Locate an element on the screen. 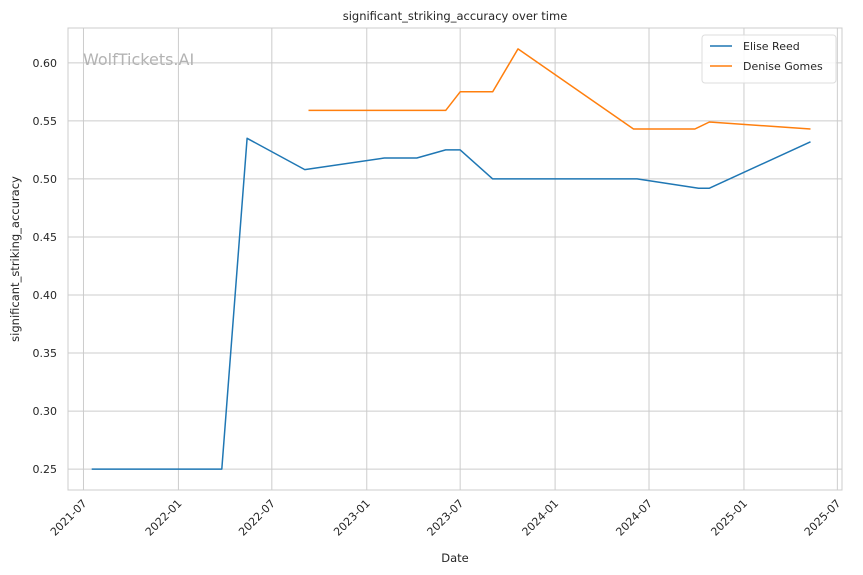 The image size is (863, 575). y-tick-label: 0.40 is located at coordinates (45, 295).